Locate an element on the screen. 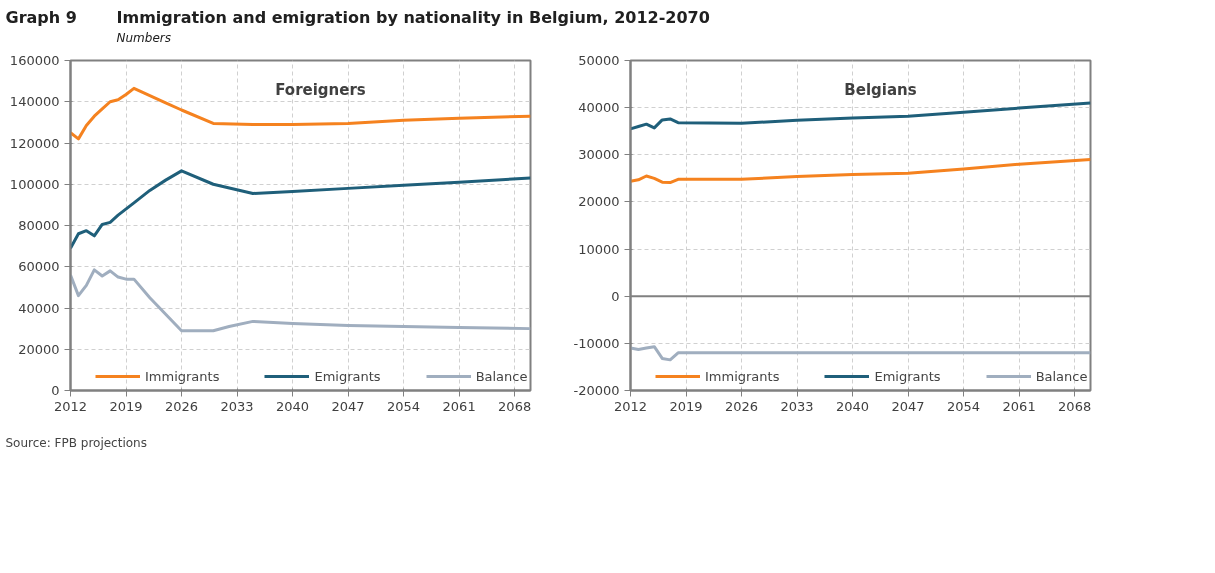  y-tick-label: 80000 is located at coordinates (39, 225).